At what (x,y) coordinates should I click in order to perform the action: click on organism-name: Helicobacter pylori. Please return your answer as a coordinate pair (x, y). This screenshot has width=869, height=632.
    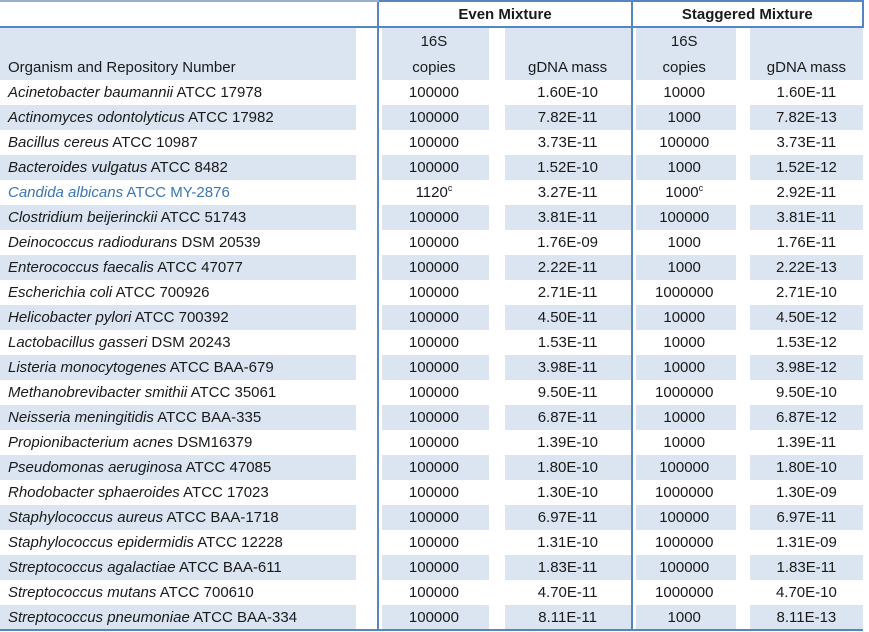
    Looking at the image, I should click on (70, 317).